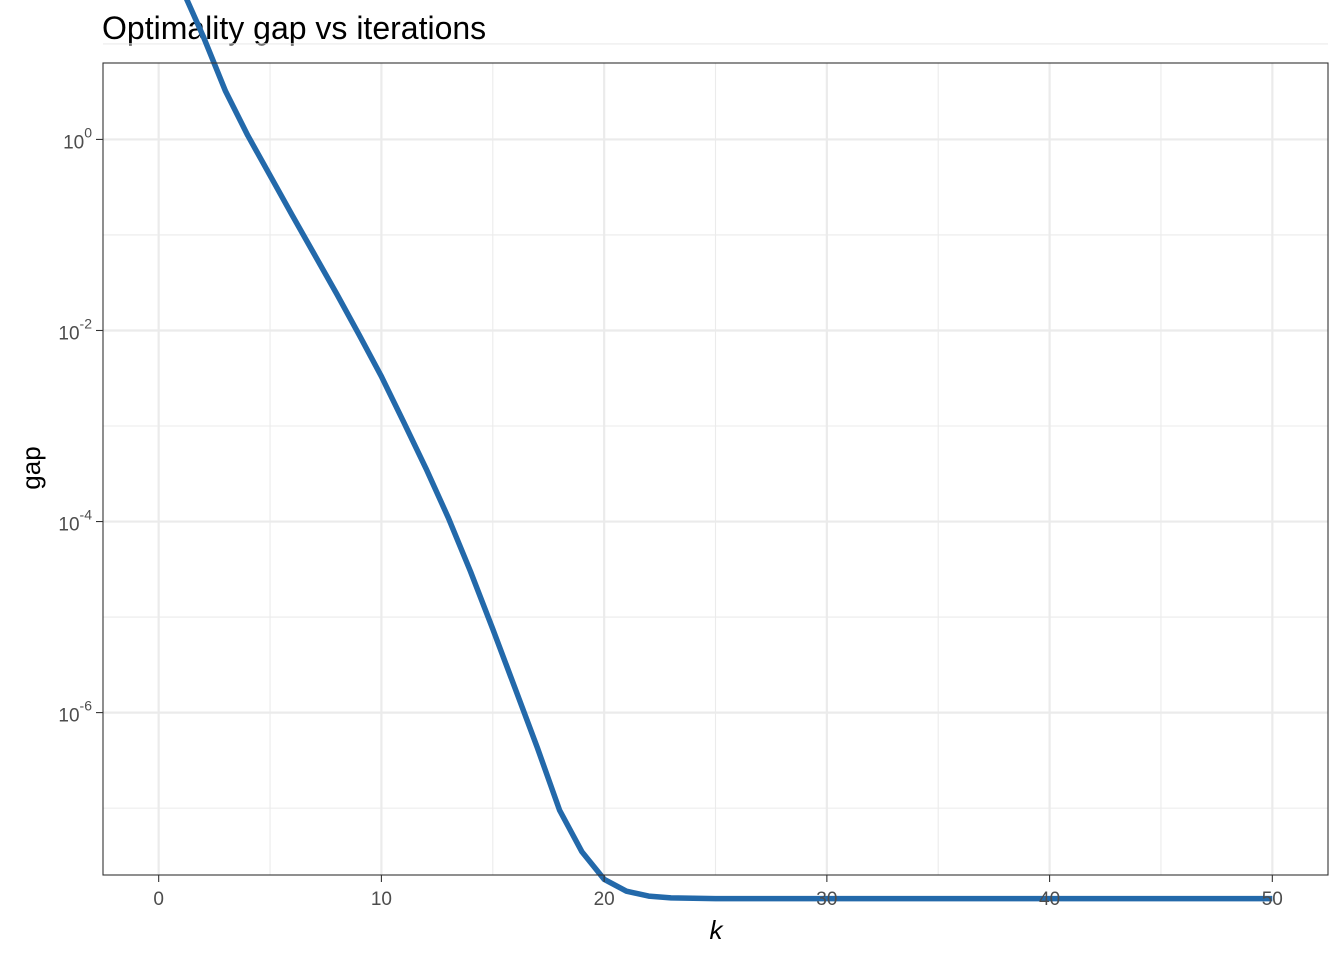 This screenshot has height=960, width=1344. I want to click on x-tick-label: 20, so click(604, 899).